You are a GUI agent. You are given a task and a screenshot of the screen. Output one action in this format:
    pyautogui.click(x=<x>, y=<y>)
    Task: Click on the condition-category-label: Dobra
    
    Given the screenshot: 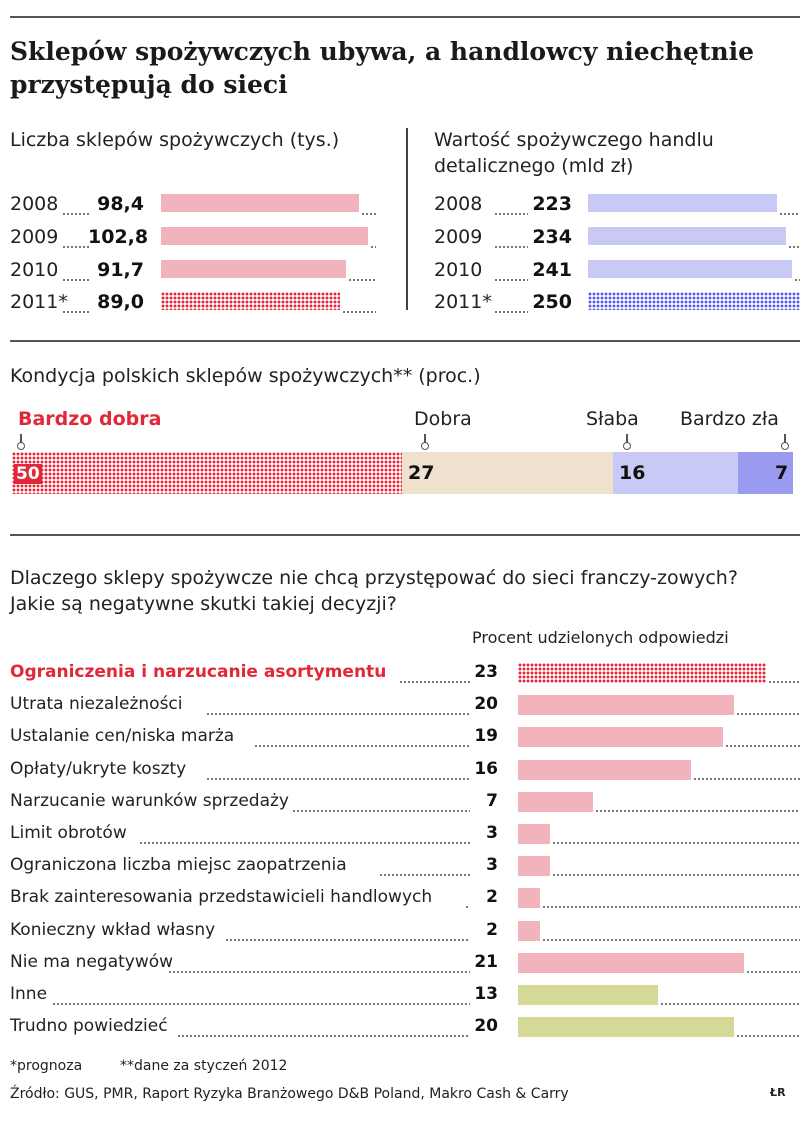 What is the action you would take?
    pyautogui.click(x=443, y=419)
    